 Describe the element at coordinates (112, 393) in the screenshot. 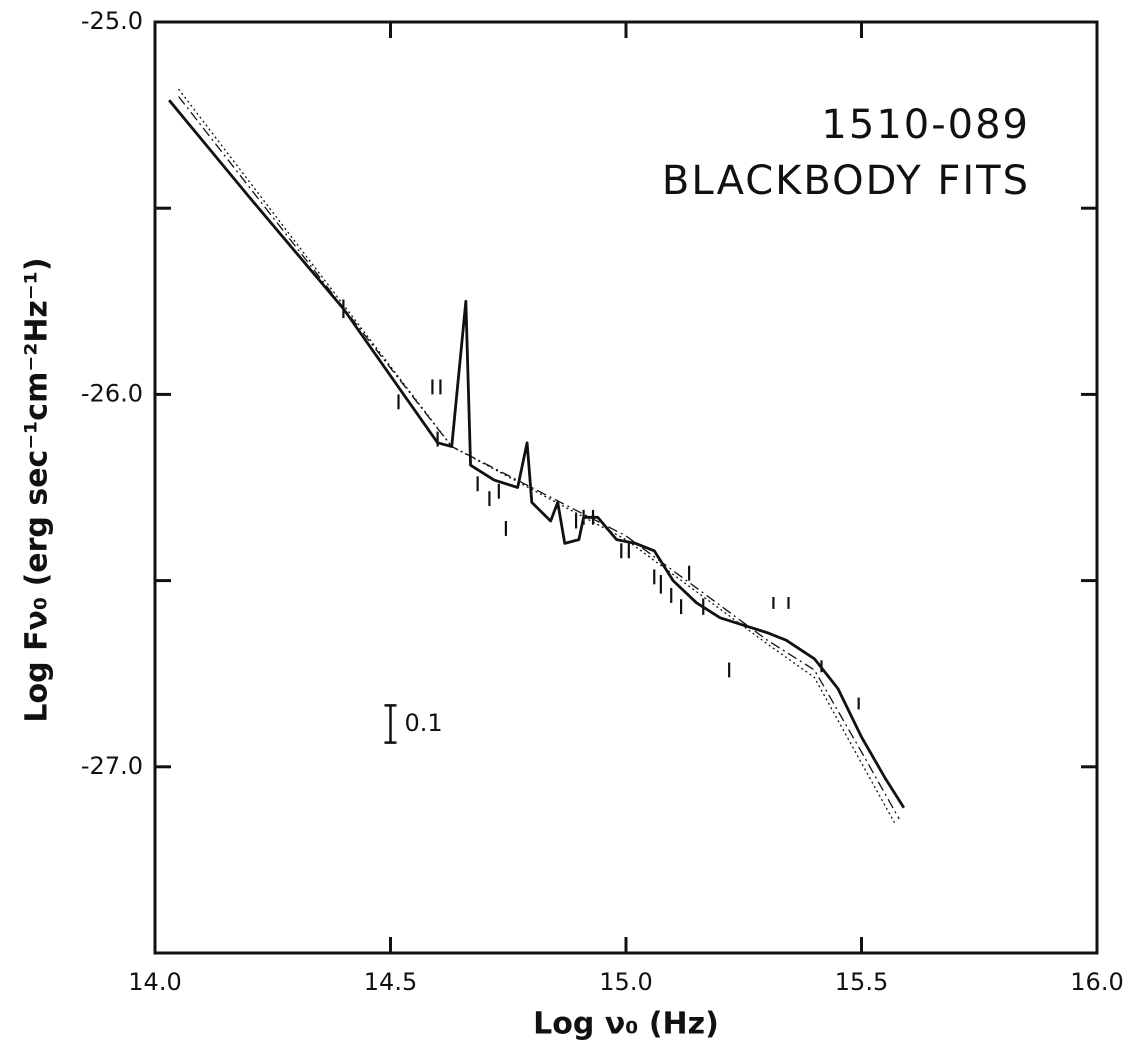

I see `y-tick-label: -26.0` at that location.